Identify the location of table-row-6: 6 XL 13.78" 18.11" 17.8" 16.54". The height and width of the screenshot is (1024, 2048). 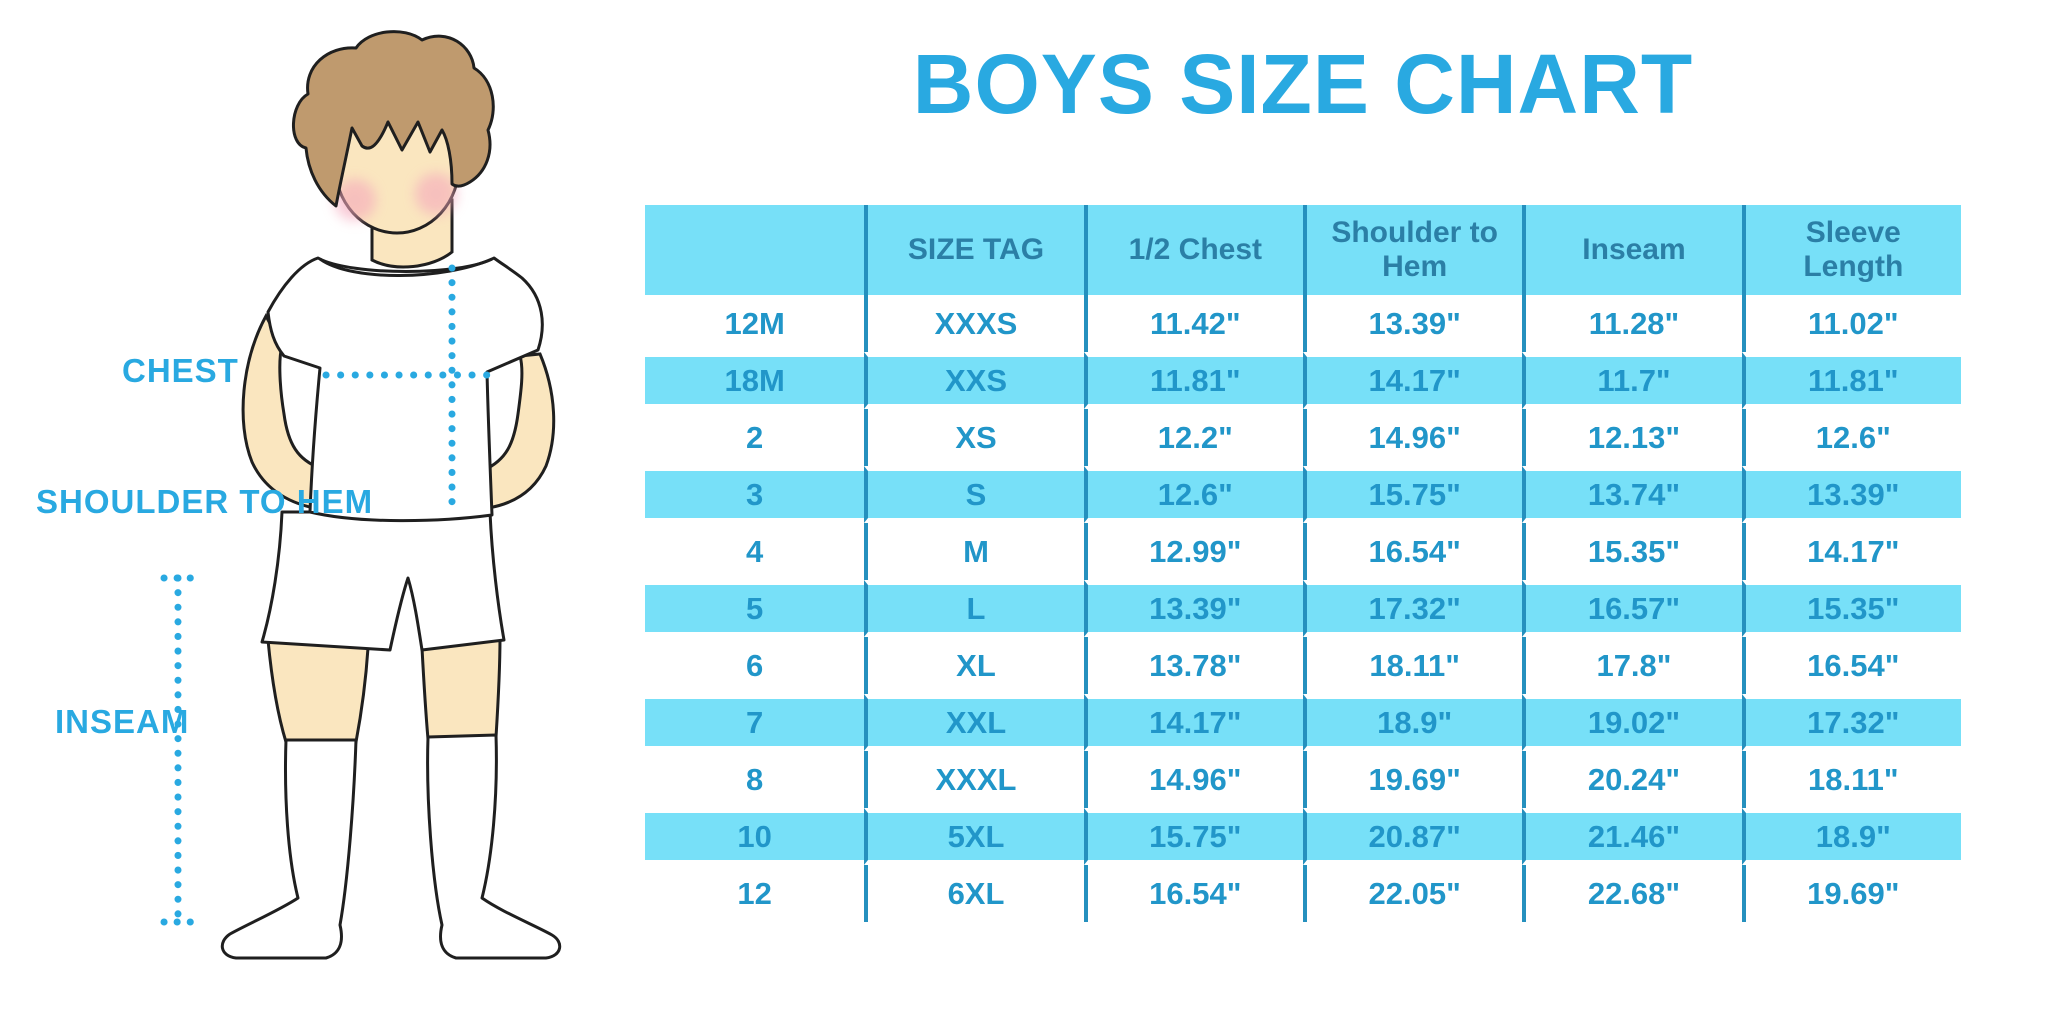
(1303, 665).